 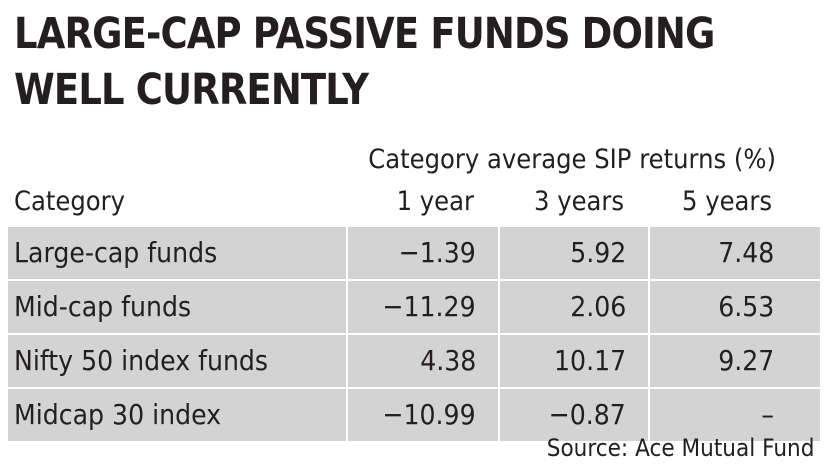 I want to click on source-note: Source: Ace Mutual Fund, so click(x=680, y=448).